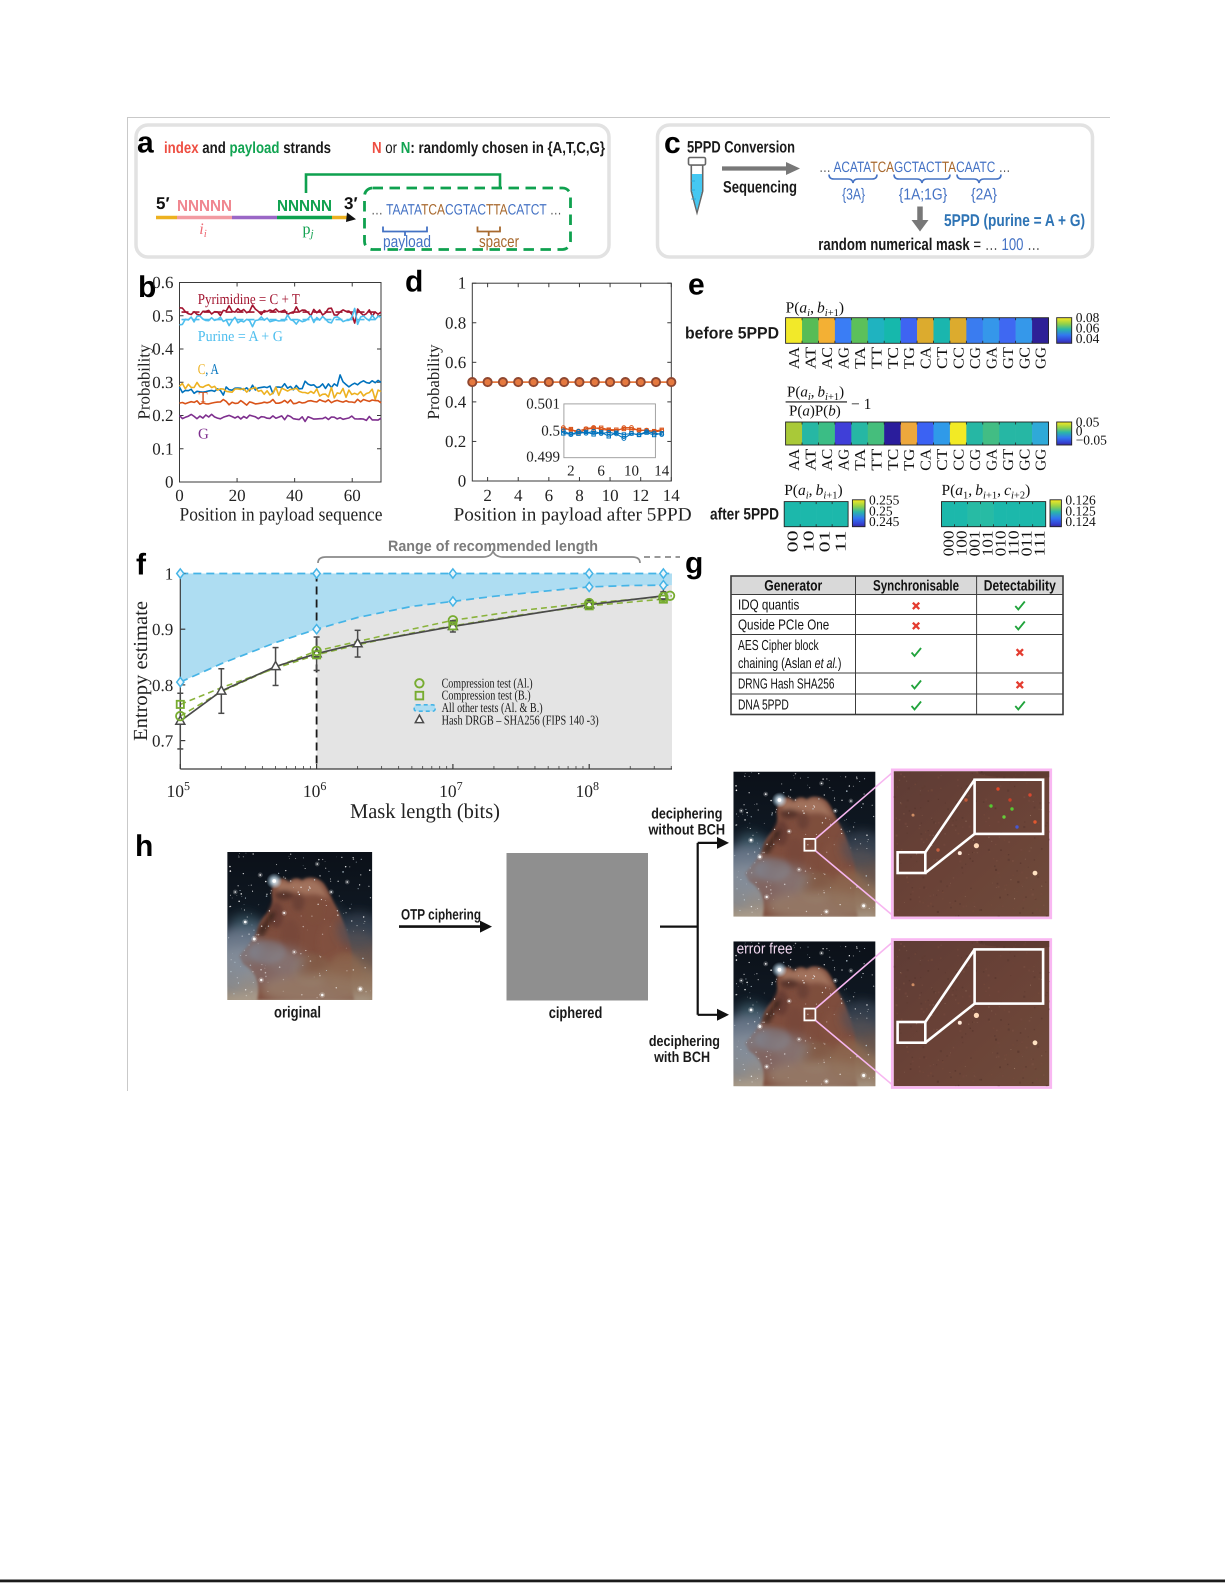 The width and height of the screenshot is (1225, 1585). Describe the element at coordinates (1088, 328) in the screenshot. I see `svg-text: 0.06` at that location.